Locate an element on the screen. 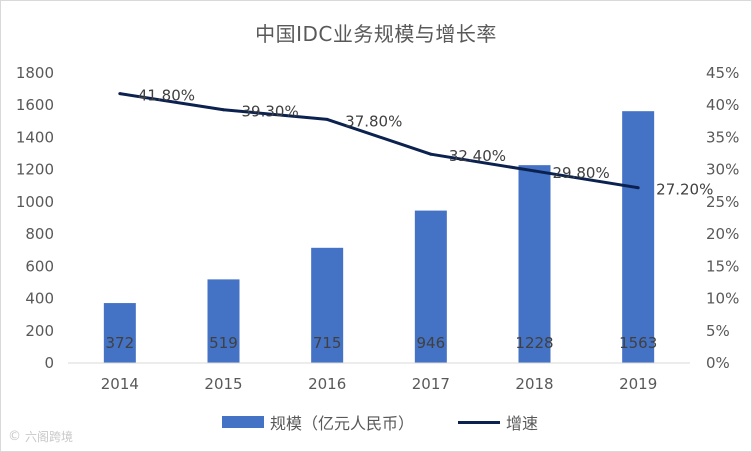 Image resolution: width=752 pixels, height=452 pixels. left-tick-label: 1600 is located at coordinates (35, 105).